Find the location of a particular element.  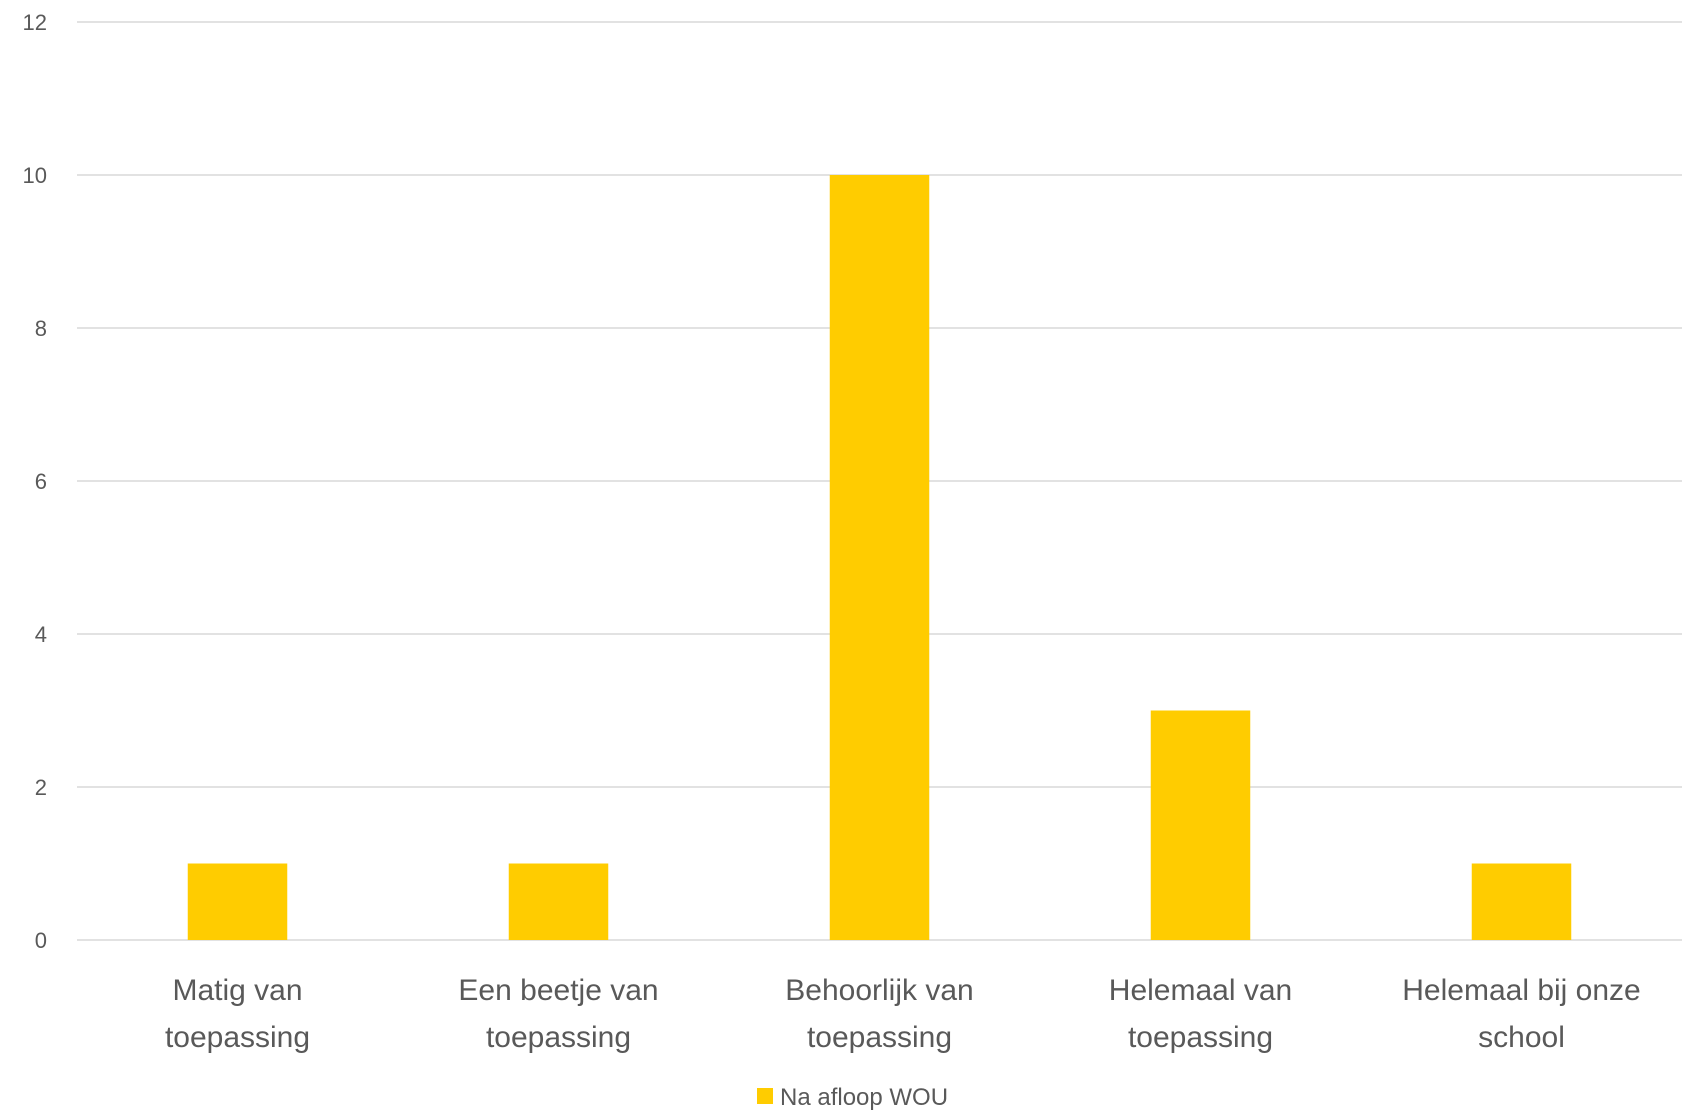

legend-label: Na afloop WOU is located at coordinates (864, 1097).